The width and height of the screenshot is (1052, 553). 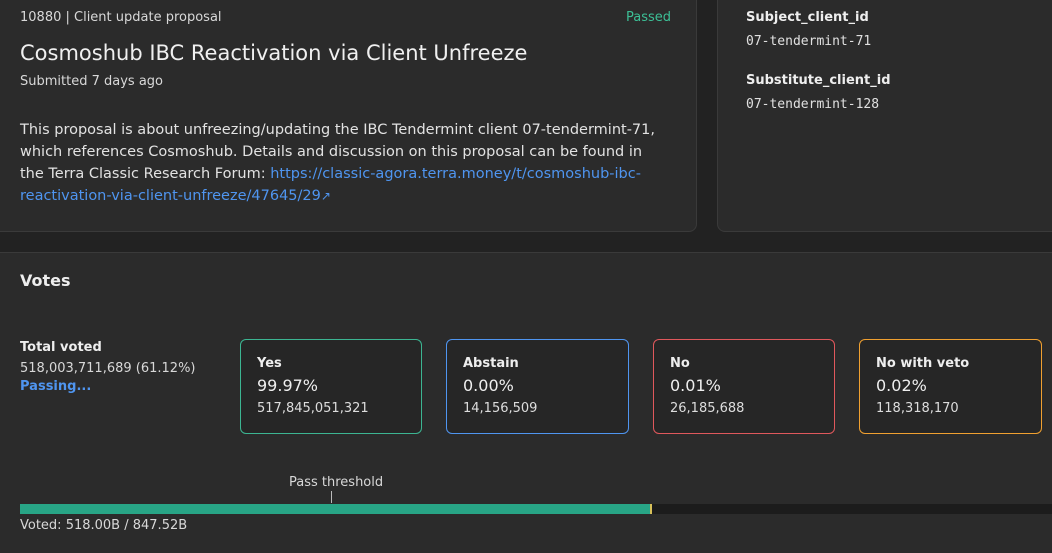 What do you see at coordinates (813, 104) in the screenshot?
I see `substitute-client-value: 07-tendermint-128` at bounding box center [813, 104].